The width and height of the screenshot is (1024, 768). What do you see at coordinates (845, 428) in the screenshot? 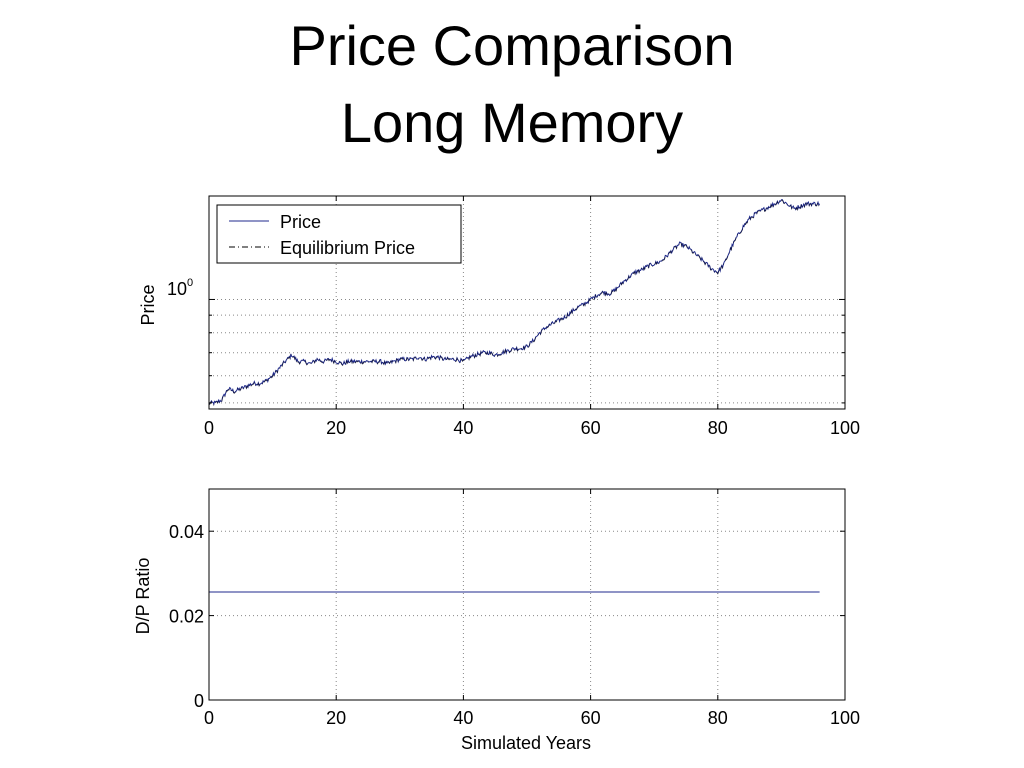
I see `price-x-tick-label: 100` at bounding box center [845, 428].